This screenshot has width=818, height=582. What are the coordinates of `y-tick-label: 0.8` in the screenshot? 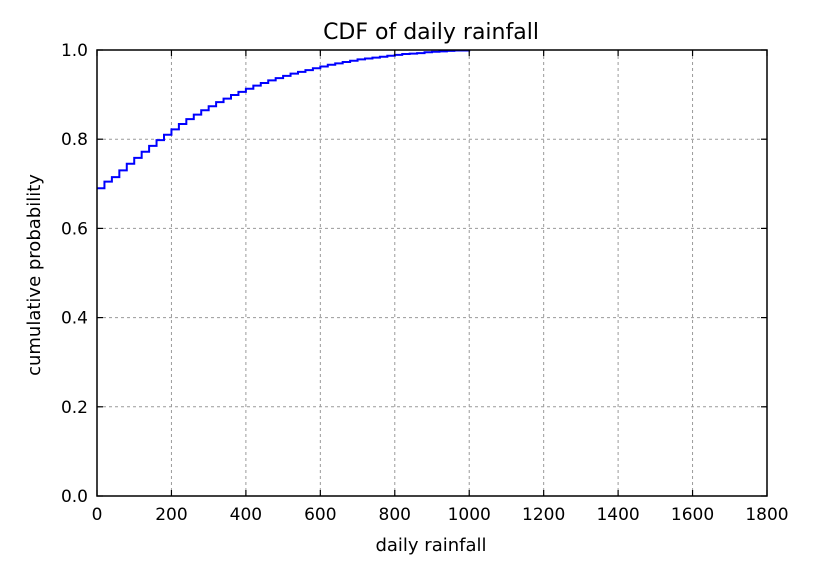 It's located at (74, 140).